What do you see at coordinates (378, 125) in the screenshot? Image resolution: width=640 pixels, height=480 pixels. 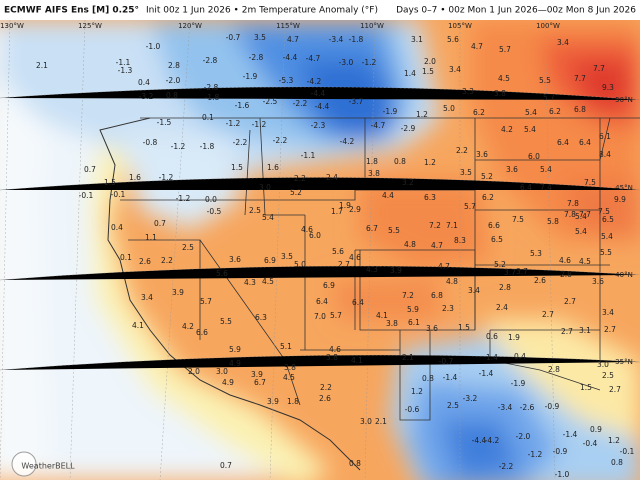 I see `anomaly-value: -4.7` at bounding box center [378, 125].